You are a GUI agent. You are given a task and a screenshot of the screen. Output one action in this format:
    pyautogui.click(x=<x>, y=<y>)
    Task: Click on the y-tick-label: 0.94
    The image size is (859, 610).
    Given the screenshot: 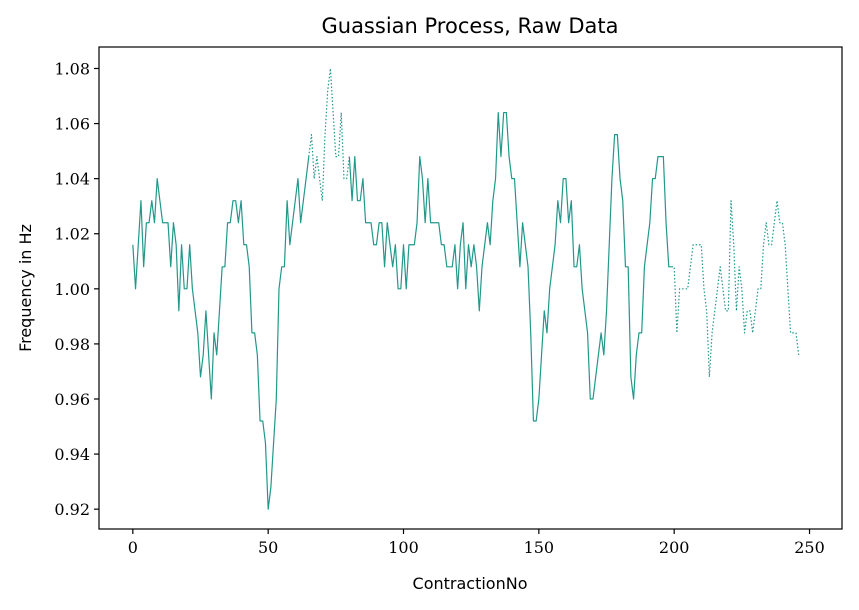 What is the action you would take?
    pyautogui.click(x=72, y=454)
    